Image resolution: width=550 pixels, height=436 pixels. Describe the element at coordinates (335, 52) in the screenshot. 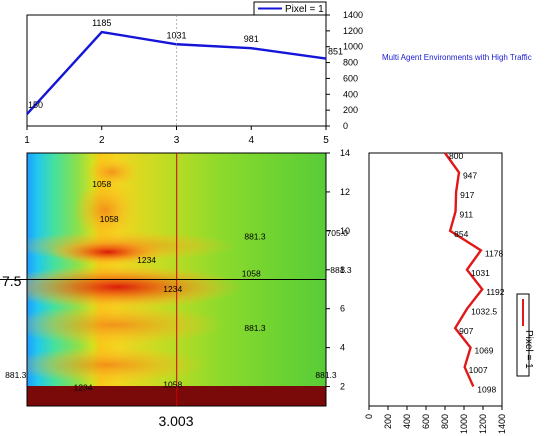

I see `top-data-label: 851` at that location.